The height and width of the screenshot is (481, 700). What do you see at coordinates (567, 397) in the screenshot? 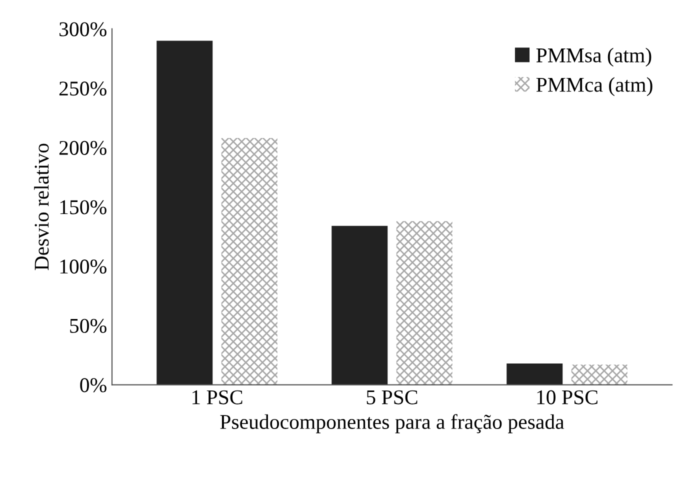
I see `x-tick-label: 10 PSC` at bounding box center [567, 397].